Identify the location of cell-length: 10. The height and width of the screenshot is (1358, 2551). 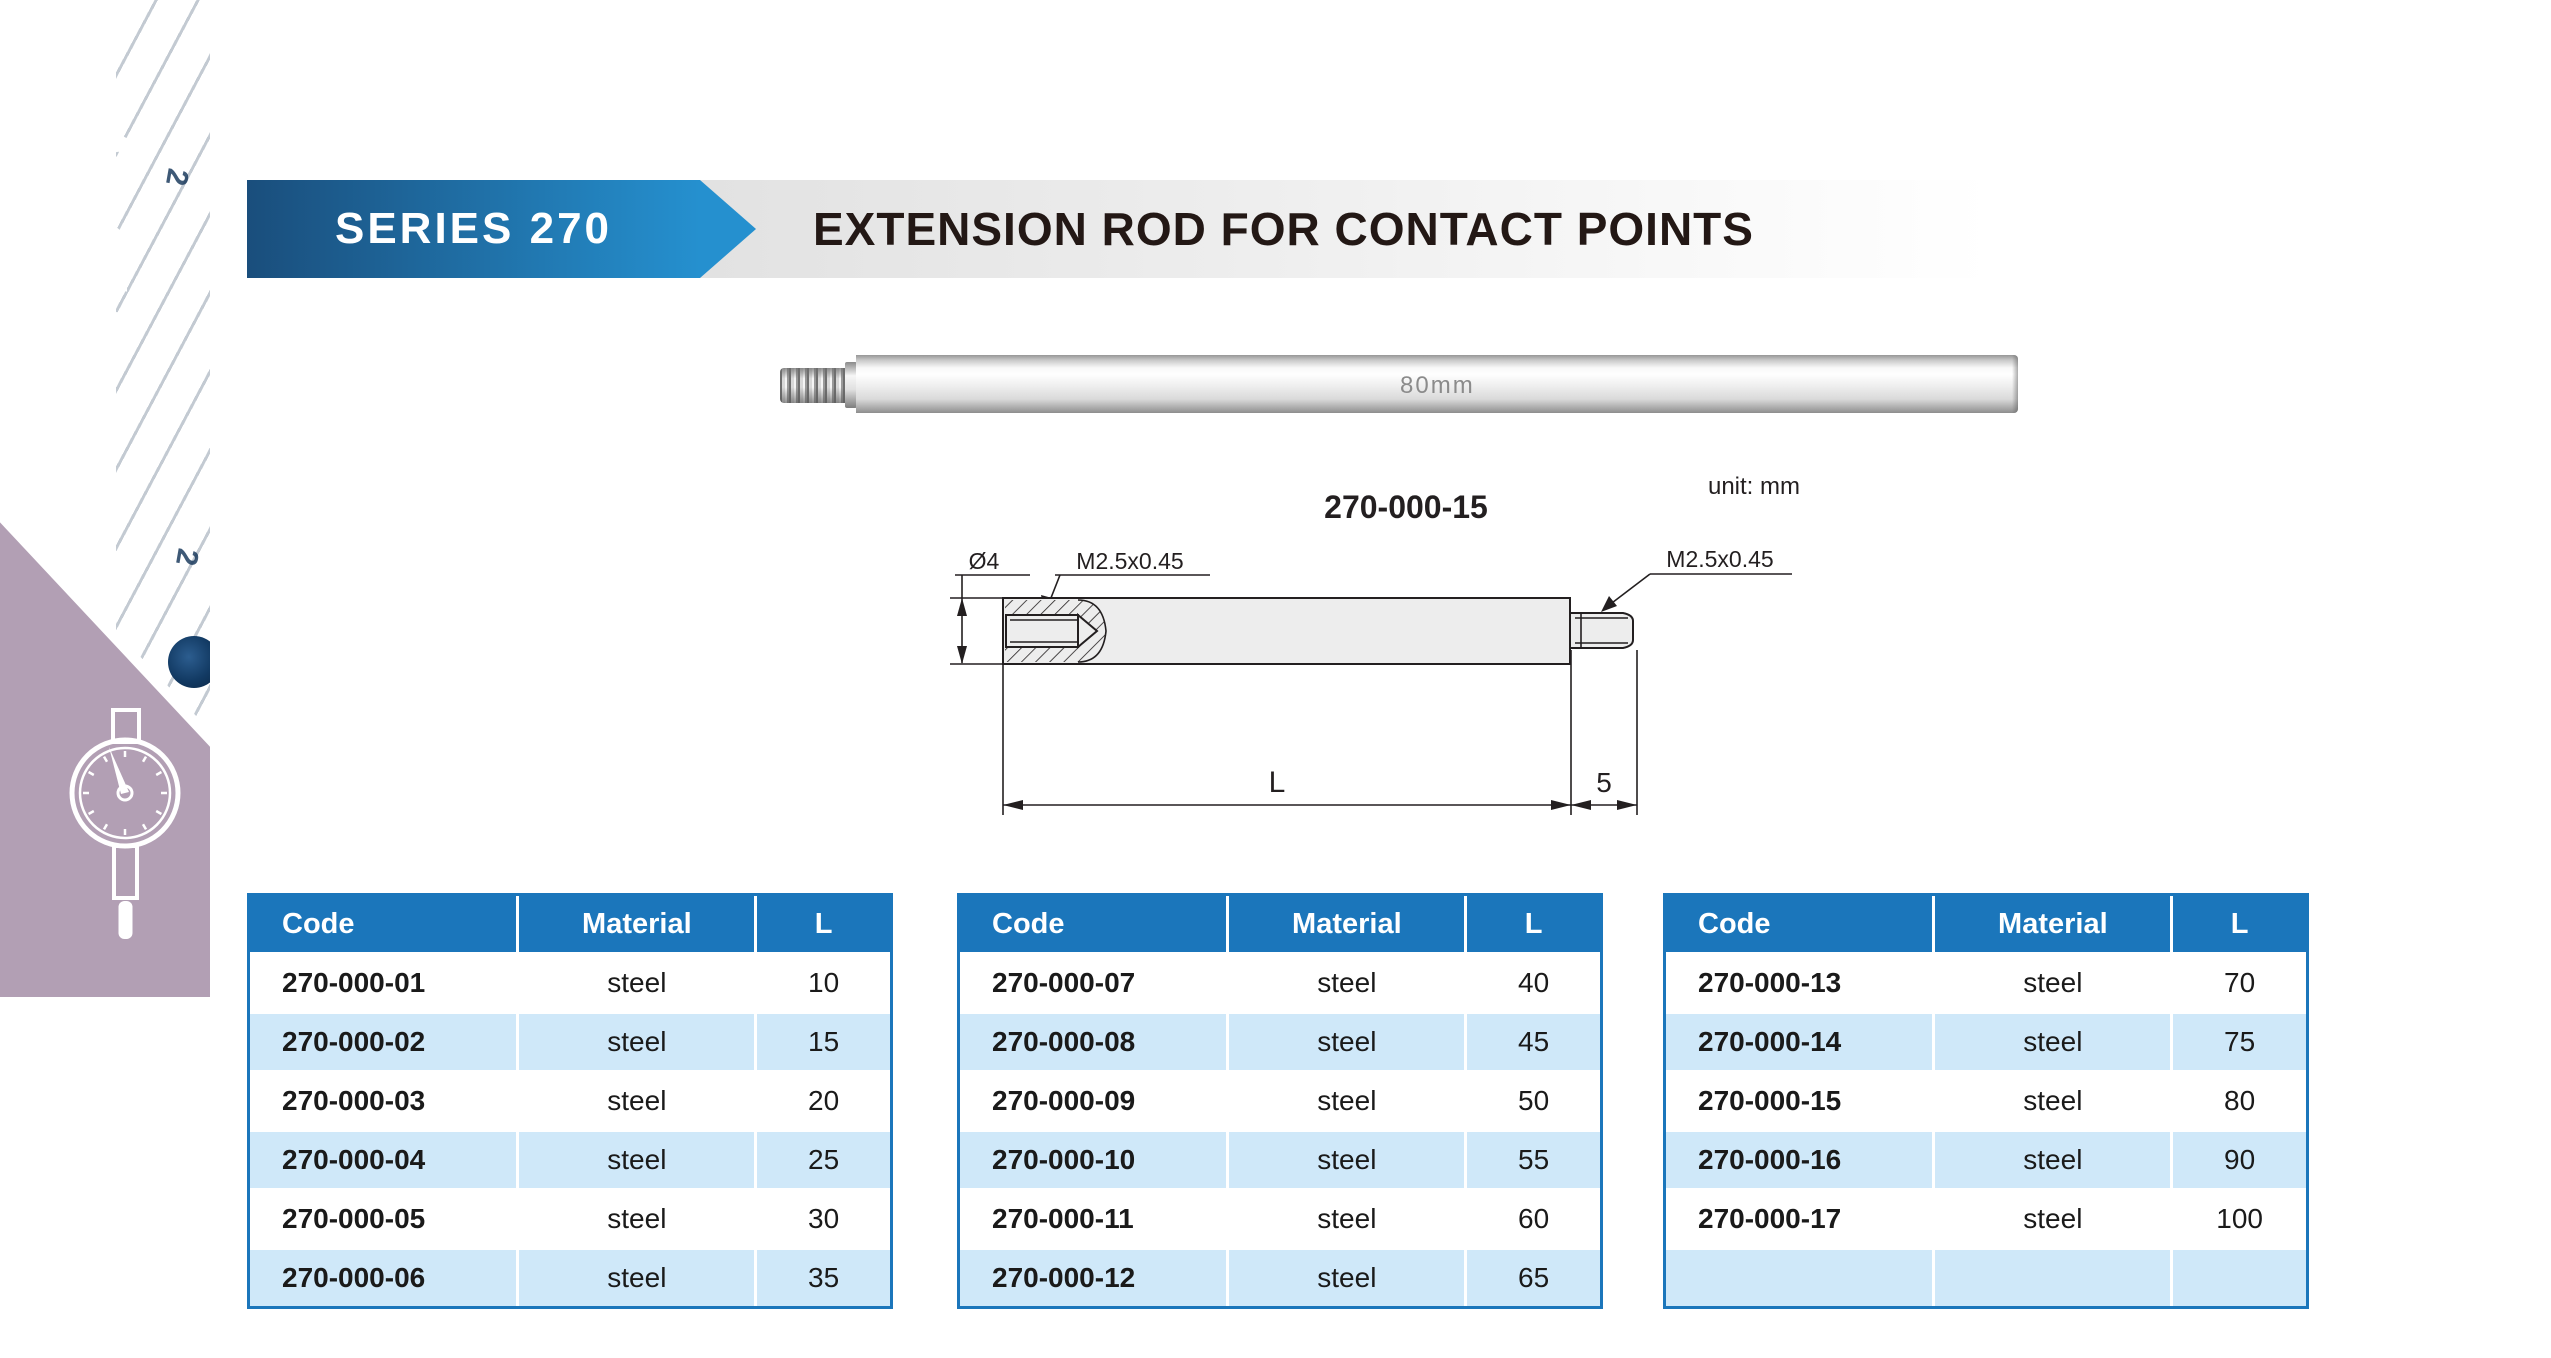
(823, 983).